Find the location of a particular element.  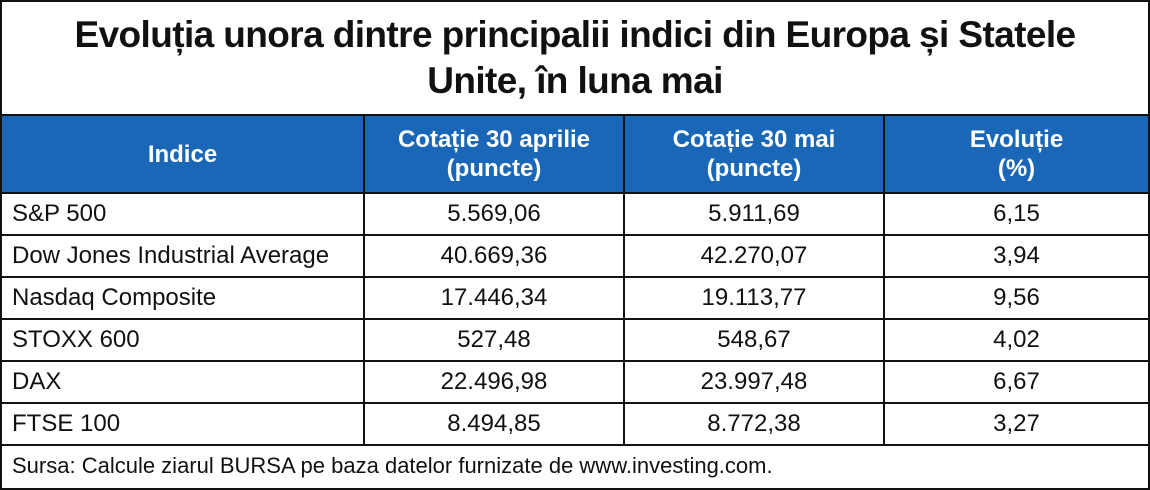

change-percent-cell: 6,67 is located at coordinates (1016, 382).